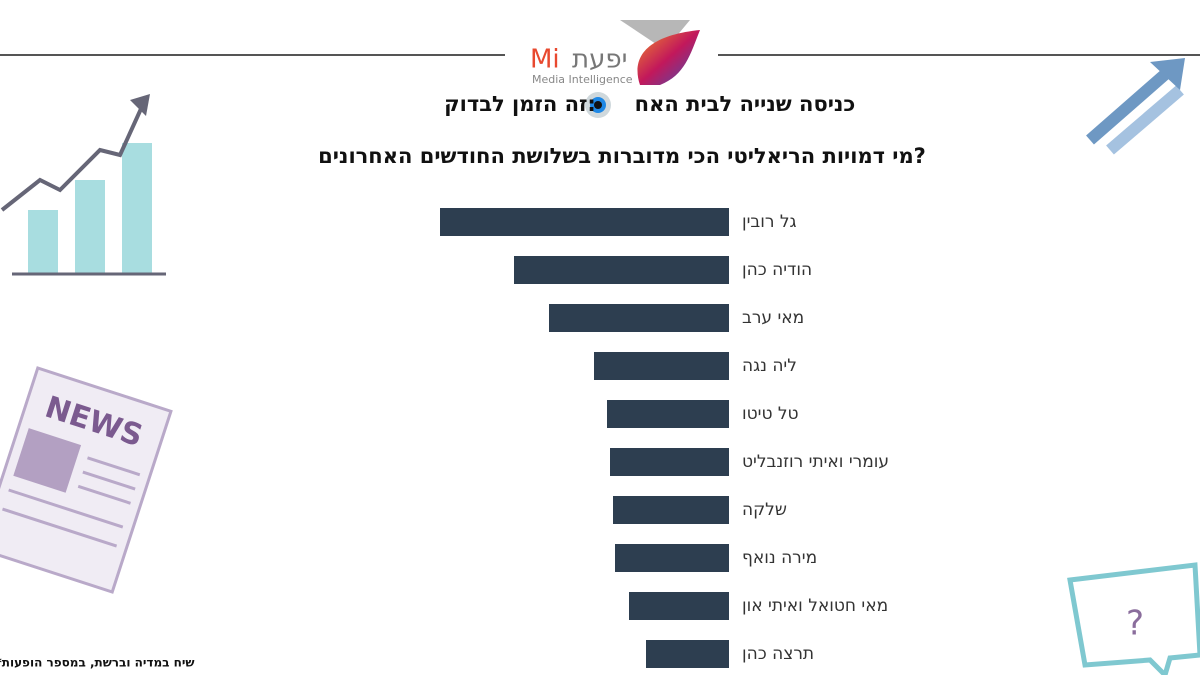 This screenshot has height=675, width=1200. Describe the element at coordinates (770, 414) in the screenshot. I see `category-label: טל טיטו` at that location.